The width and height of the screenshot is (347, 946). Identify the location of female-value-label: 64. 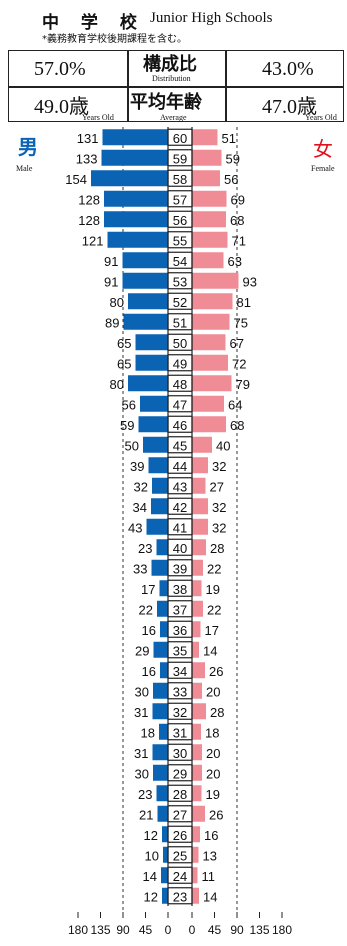
(235, 404).